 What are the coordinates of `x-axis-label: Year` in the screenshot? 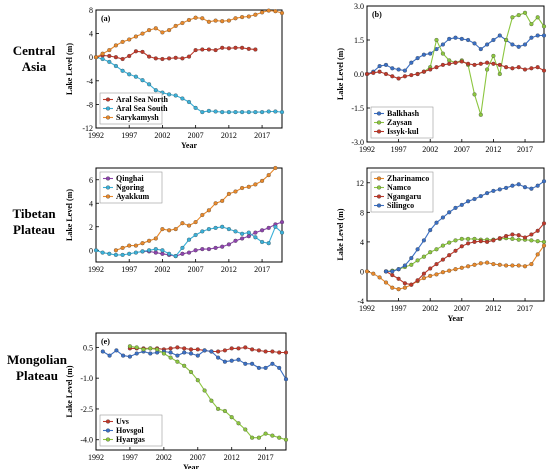 It's located at (191, 466).